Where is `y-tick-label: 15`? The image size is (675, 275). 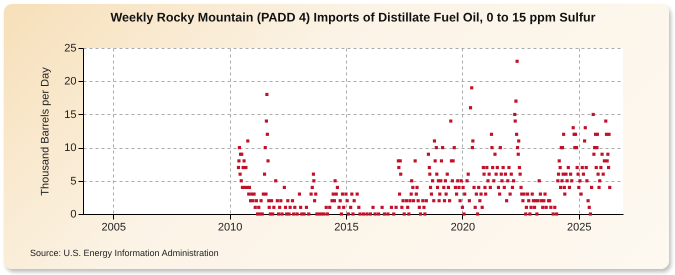 y-tick-label: 15 is located at coordinates (70, 114).